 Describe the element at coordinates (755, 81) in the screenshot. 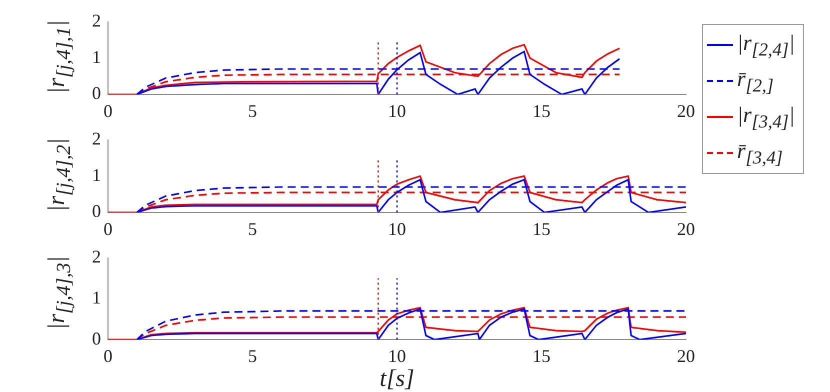

I see `legend-label: r̄$_{[2,]}$` at that location.